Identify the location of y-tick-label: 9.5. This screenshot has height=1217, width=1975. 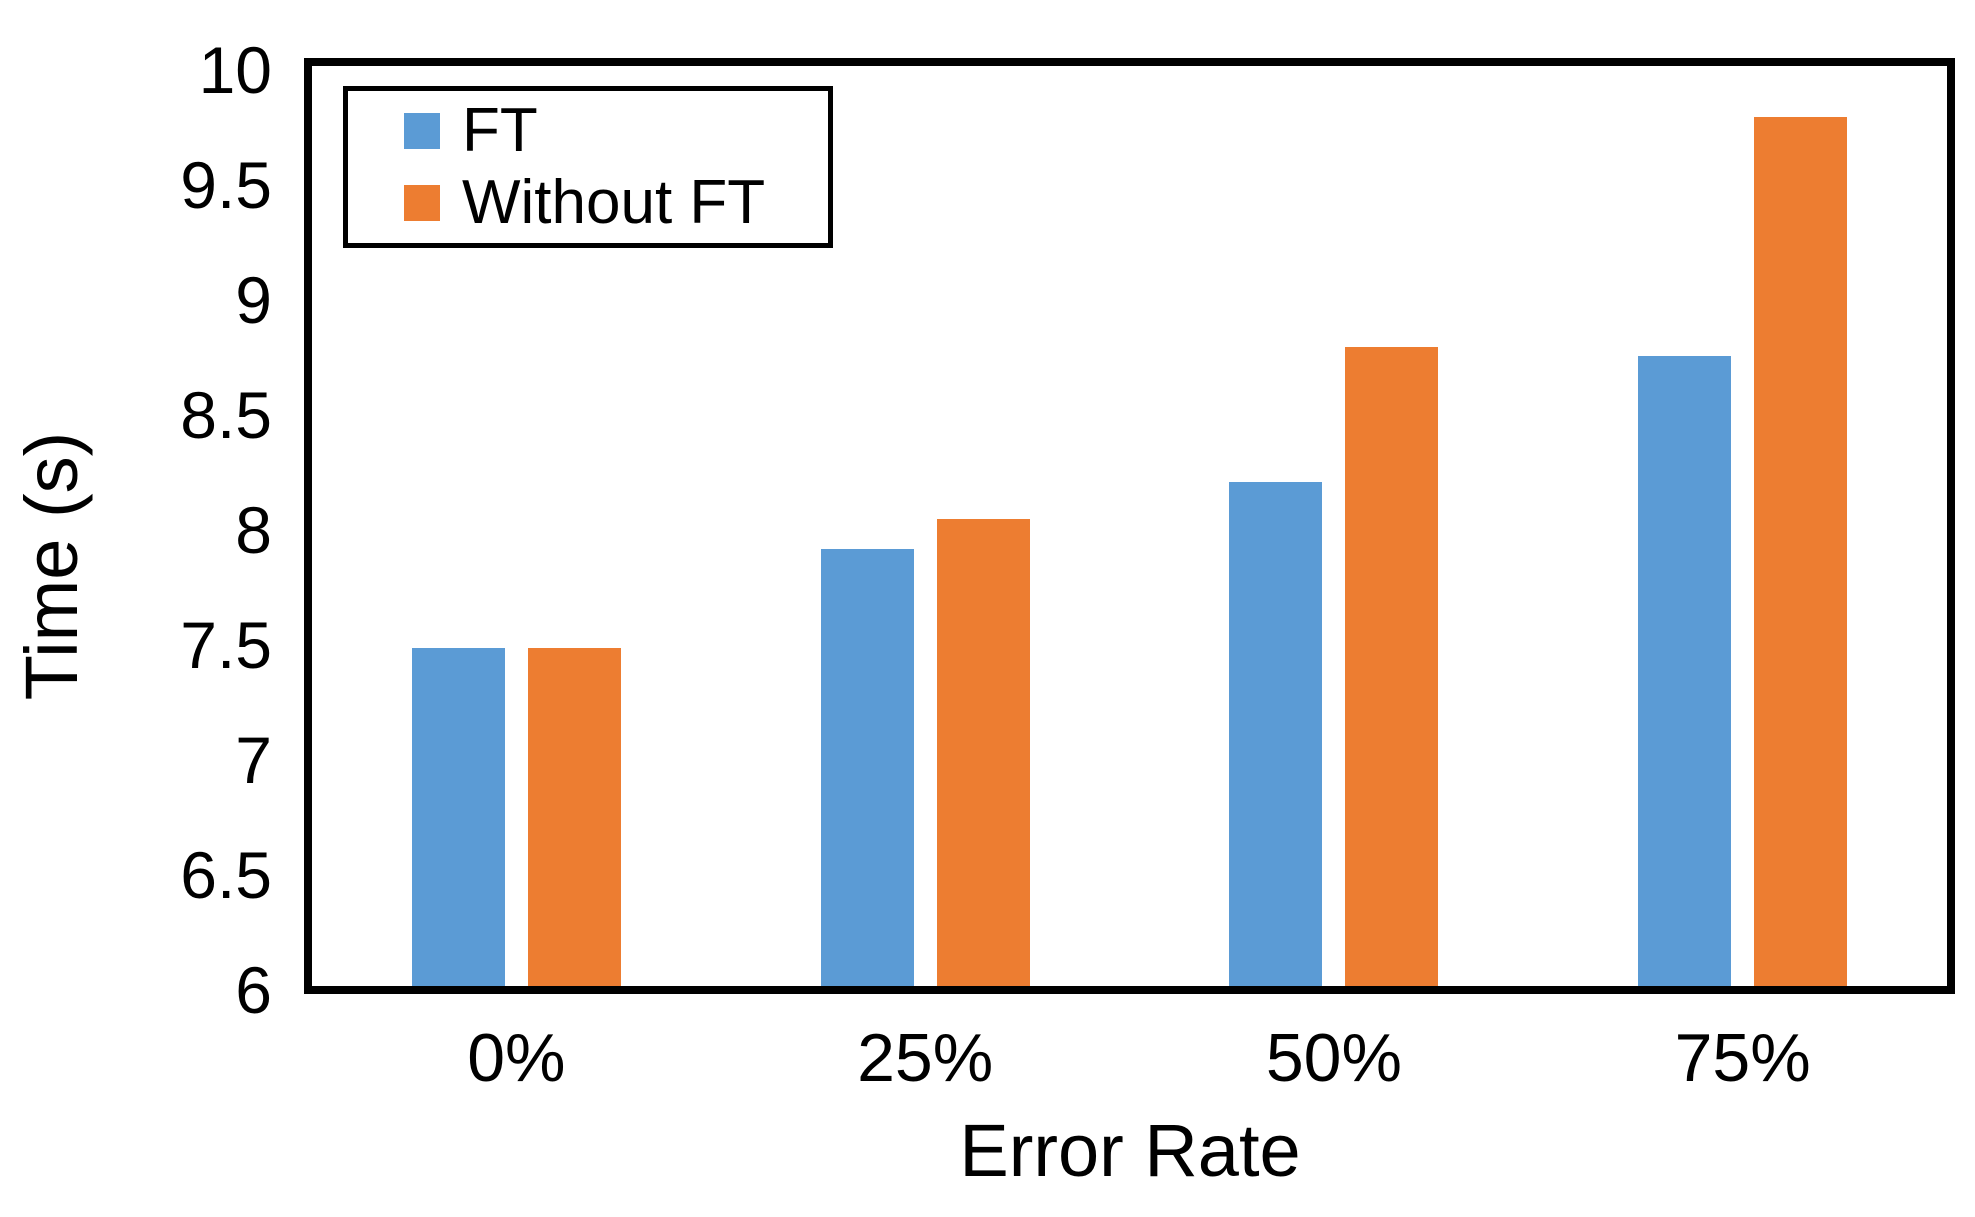
(226, 185).